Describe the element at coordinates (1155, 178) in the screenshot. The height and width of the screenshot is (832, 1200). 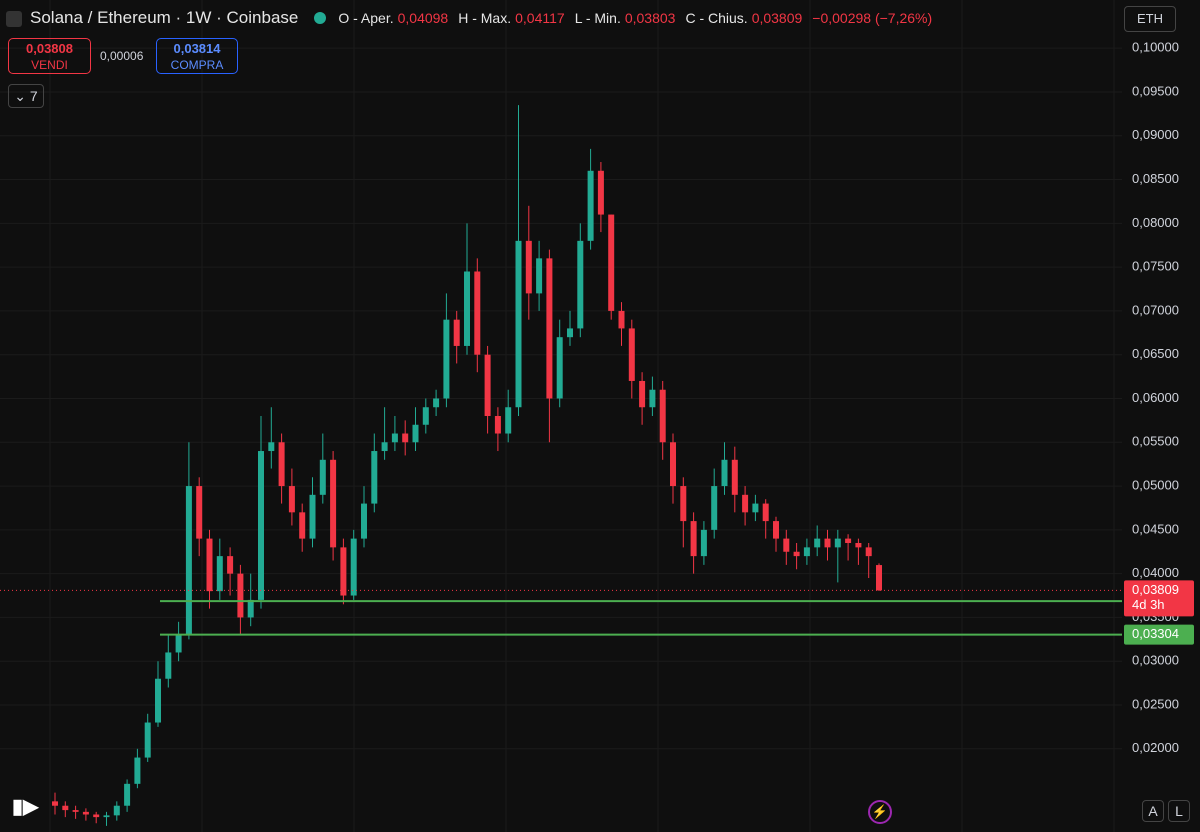
I see `y-tick-label: 0,08500` at that location.